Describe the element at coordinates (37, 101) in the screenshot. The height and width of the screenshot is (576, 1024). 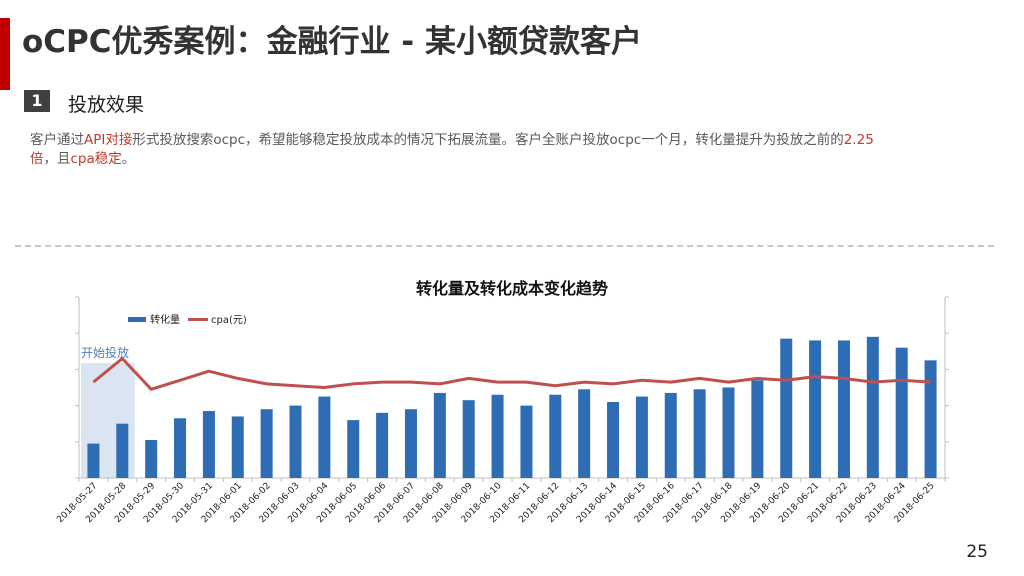
I see `section-number-badge: 1` at that location.